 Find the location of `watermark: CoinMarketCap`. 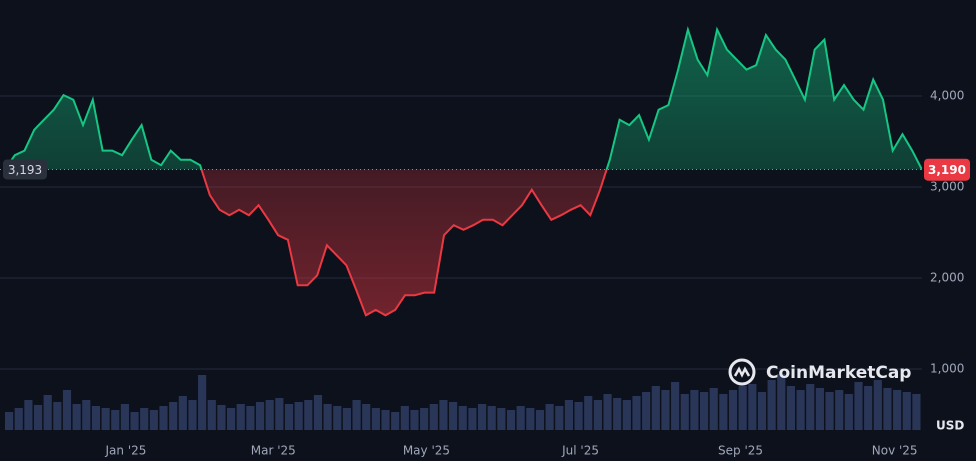

watermark: CoinMarketCap is located at coordinates (819, 372).